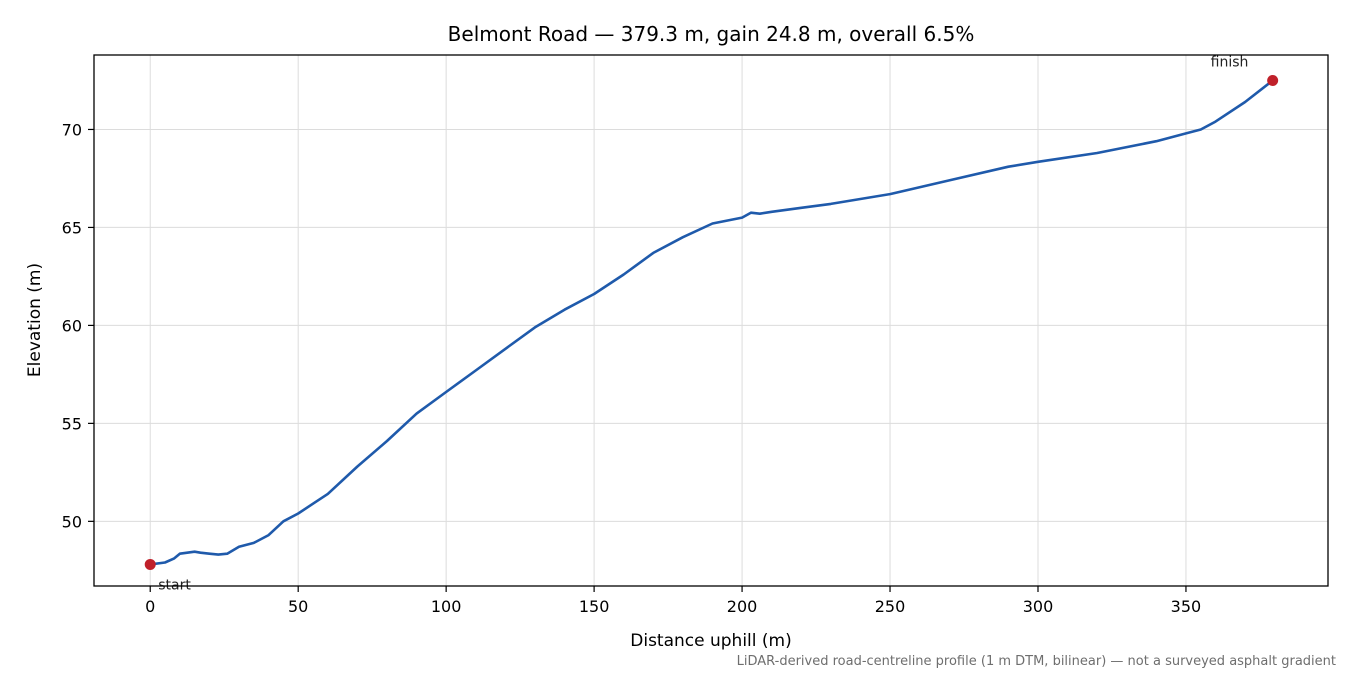 The height and width of the screenshot is (679, 1350). Describe the element at coordinates (35, 320) in the screenshot. I see `y-axis-title: Elevation (m)` at that location.